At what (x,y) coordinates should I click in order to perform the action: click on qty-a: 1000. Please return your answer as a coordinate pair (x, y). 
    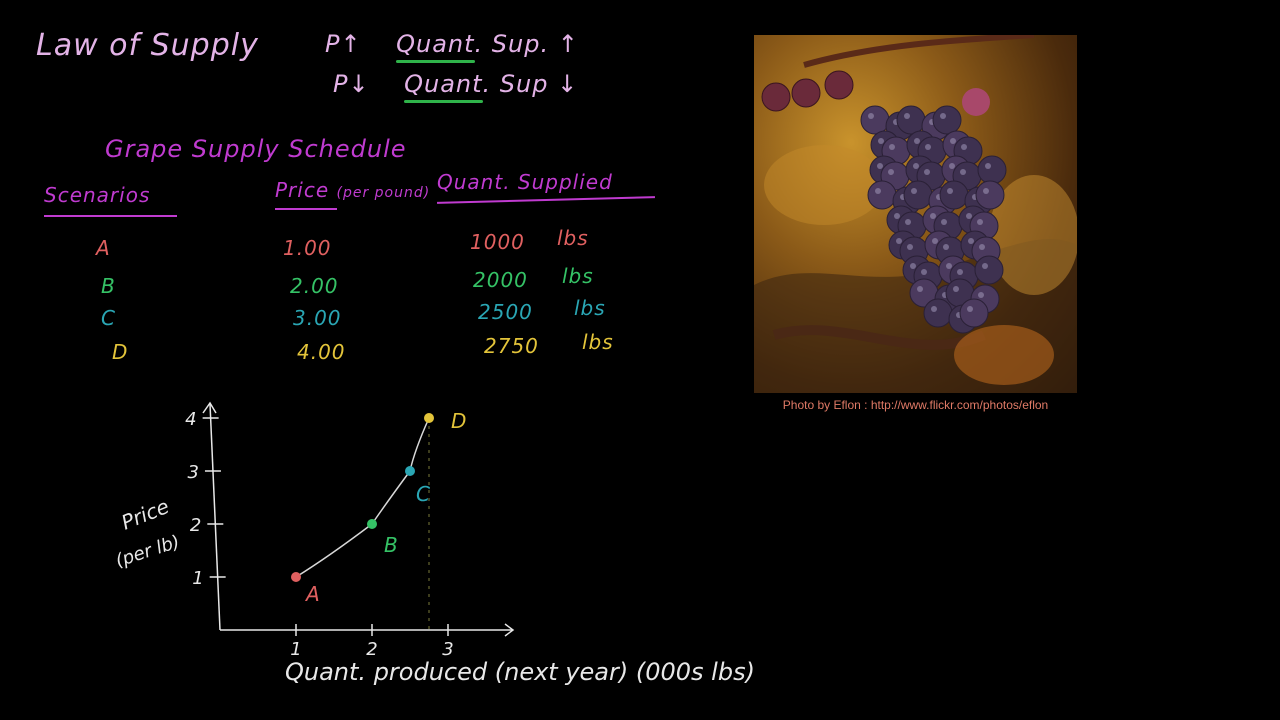
    Looking at the image, I should click on (497, 242).